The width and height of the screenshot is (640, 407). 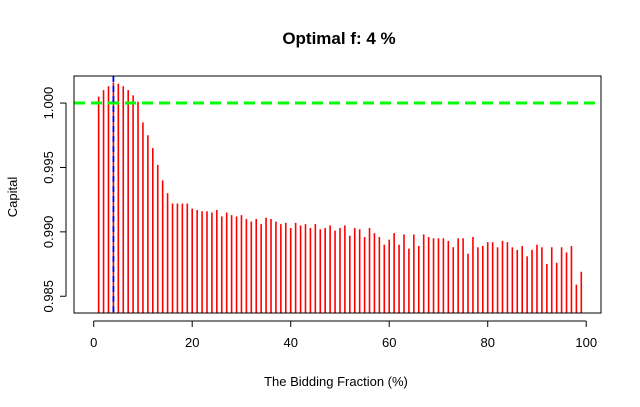 What do you see at coordinates (338, 38) in the screenshot?
I see `chart-title: Optimal f: 4 %` at bounding box center [338, 38].